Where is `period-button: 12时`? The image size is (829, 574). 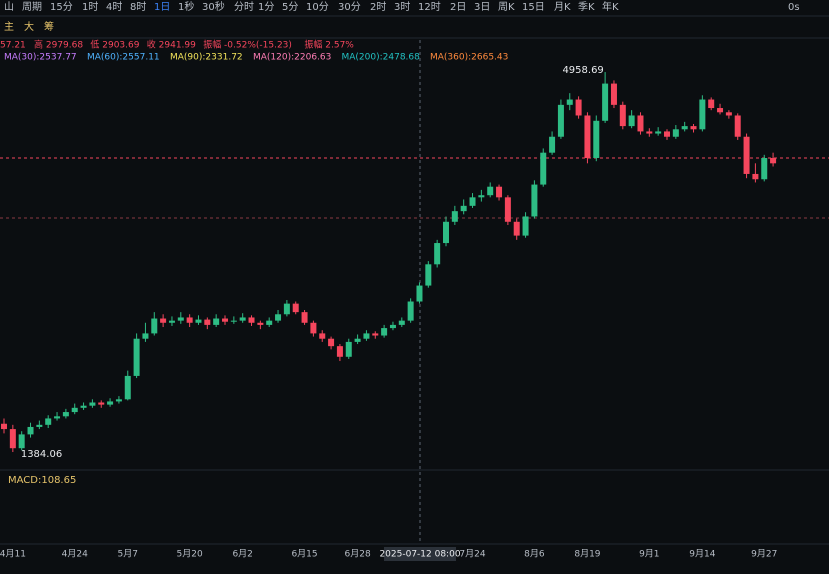 period-button: 12时 is located at coordinates (429, 7).